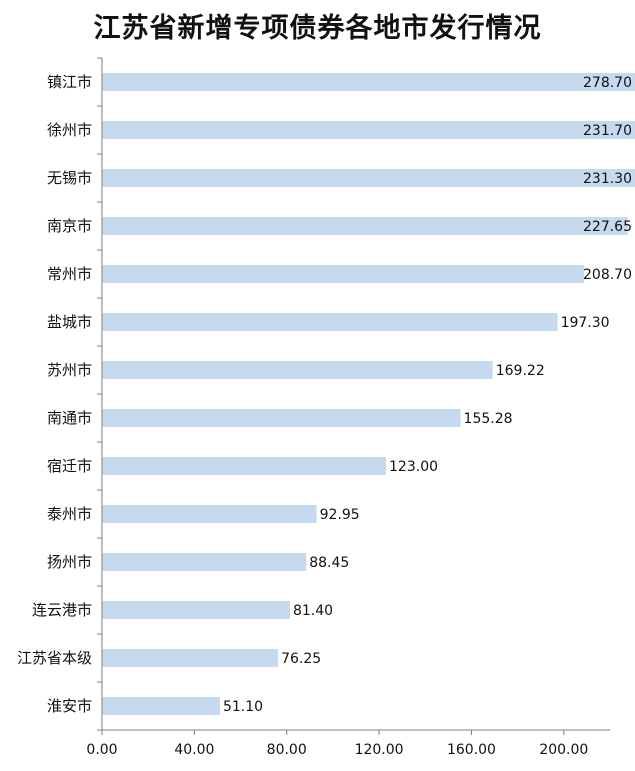 This screenshot has width=635, height=771. I want to click on category-label: 无锡市, so click(69, 178).